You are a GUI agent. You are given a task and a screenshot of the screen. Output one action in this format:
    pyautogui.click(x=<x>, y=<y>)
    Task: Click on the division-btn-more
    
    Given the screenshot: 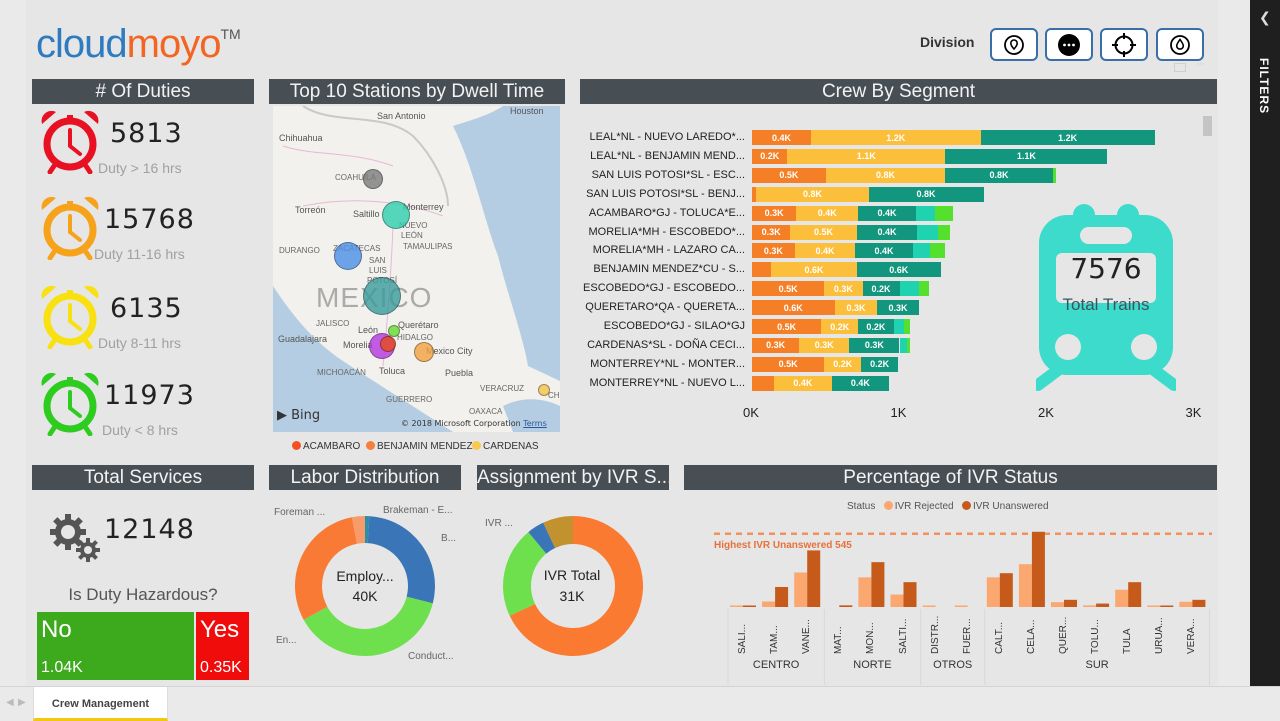 What is the action you would take?
    pyautogui.click(x=1069, y=44)
    